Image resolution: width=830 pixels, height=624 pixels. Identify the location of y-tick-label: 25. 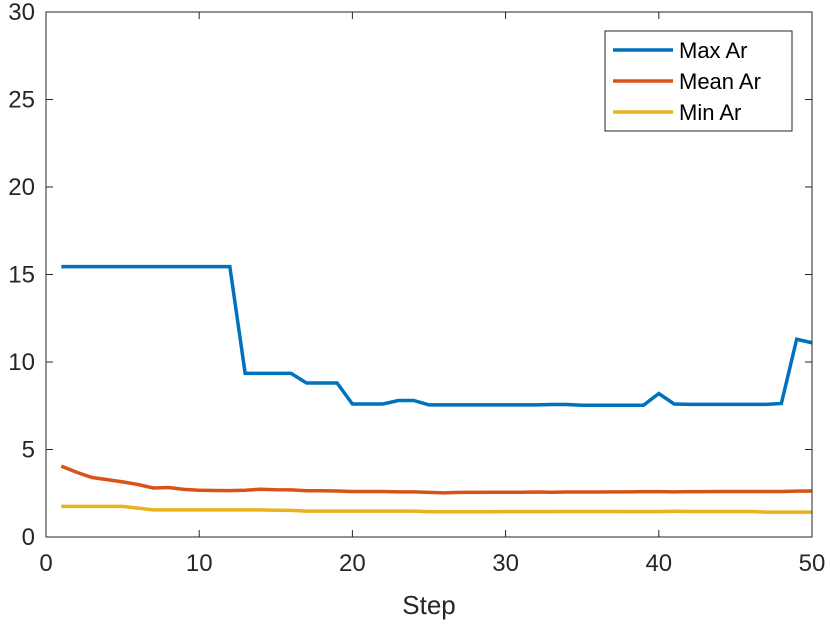
(21, 100).